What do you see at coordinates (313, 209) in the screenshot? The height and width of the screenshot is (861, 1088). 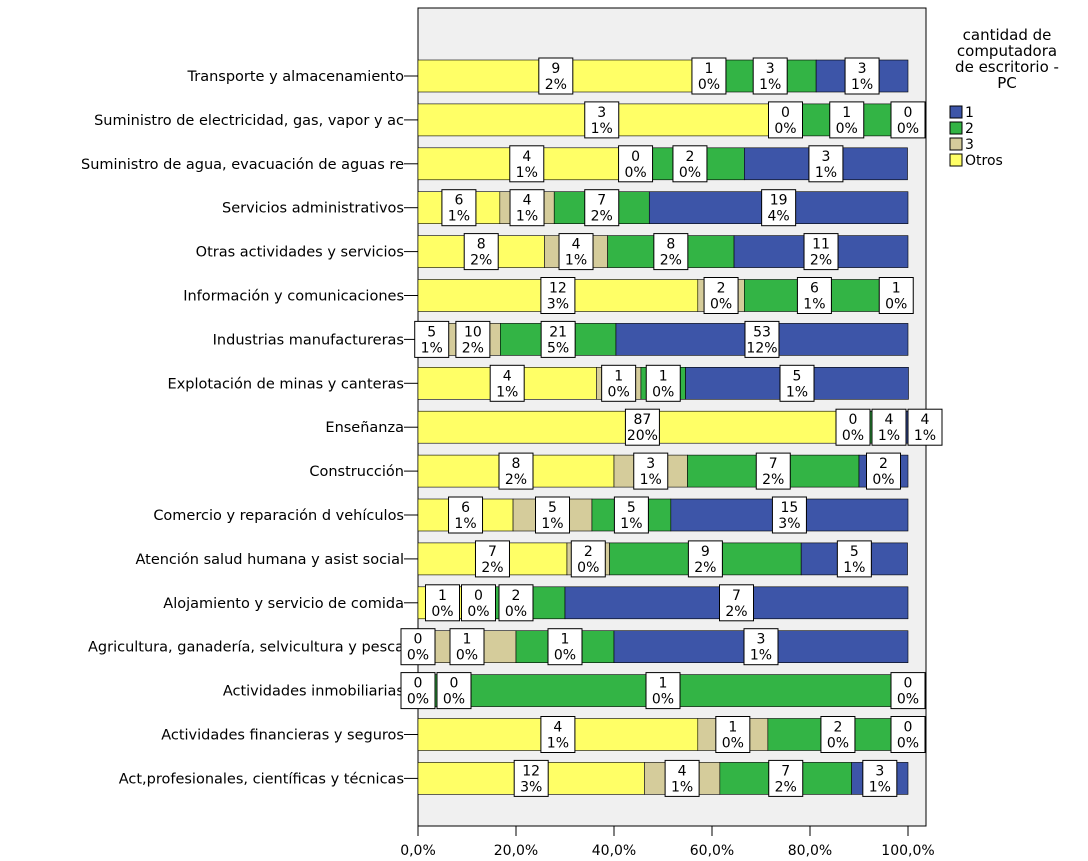 I see `category-label: Servicios administrativos` at bounding box center [313, 209].